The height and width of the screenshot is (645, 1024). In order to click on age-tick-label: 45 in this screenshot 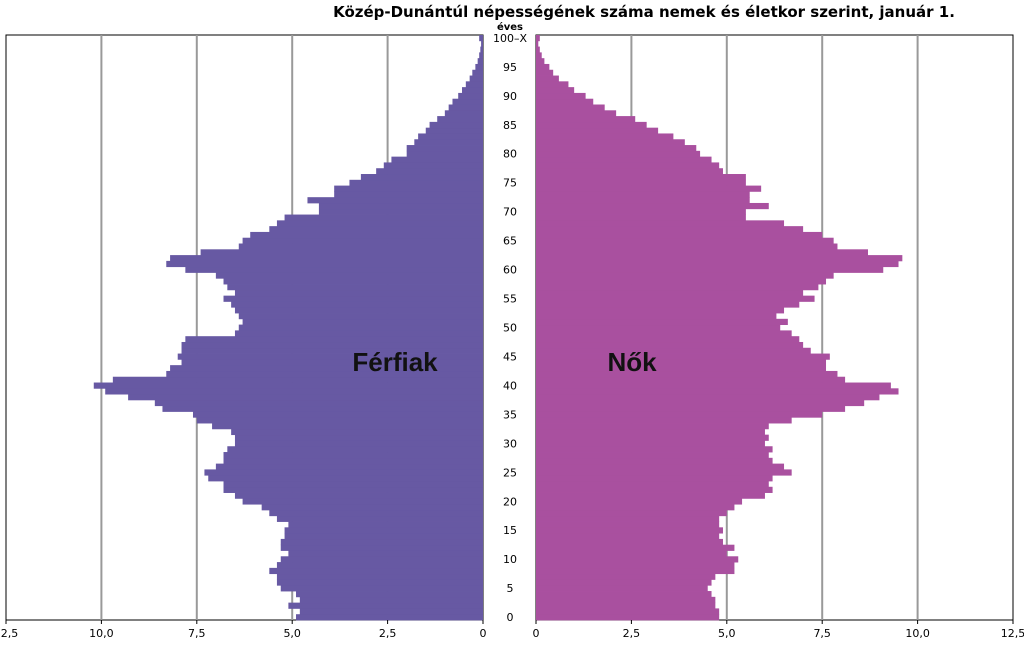, I will do `click(510, 356)`.